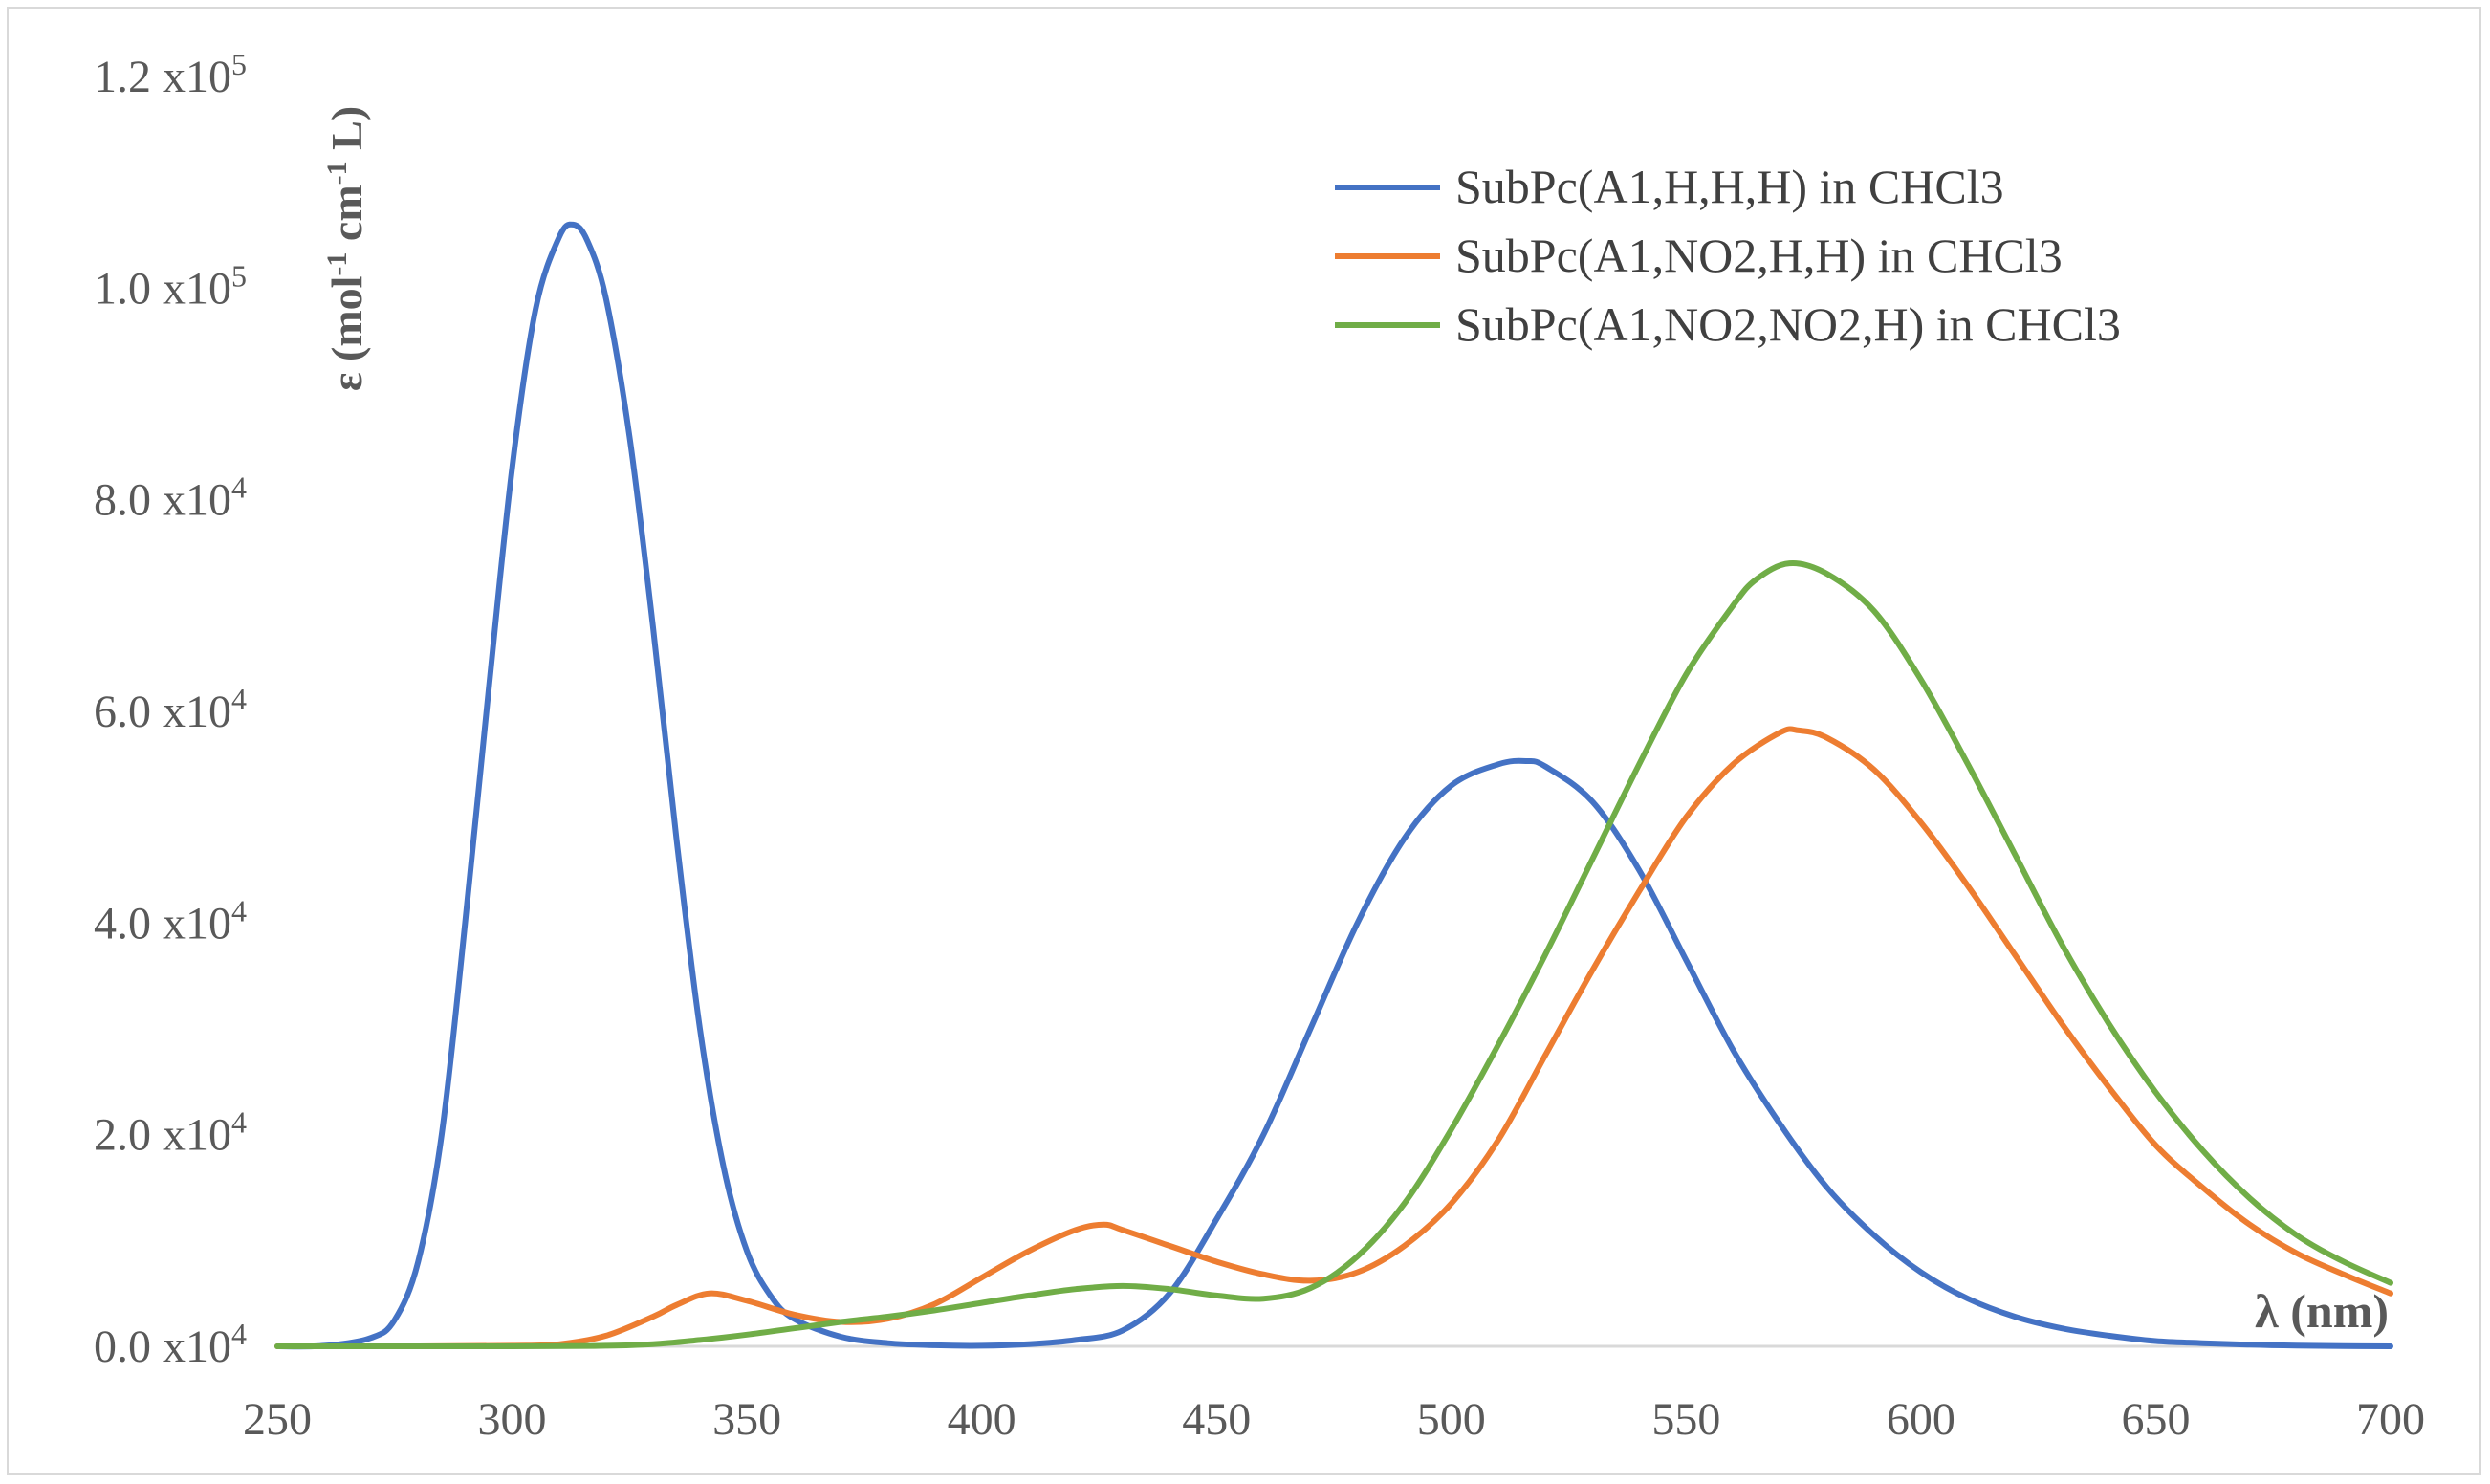  Describe the element at coordinates (162, 501) in the screenshot. I see `y-tick-mantissa: 8.0 x10` at that location.